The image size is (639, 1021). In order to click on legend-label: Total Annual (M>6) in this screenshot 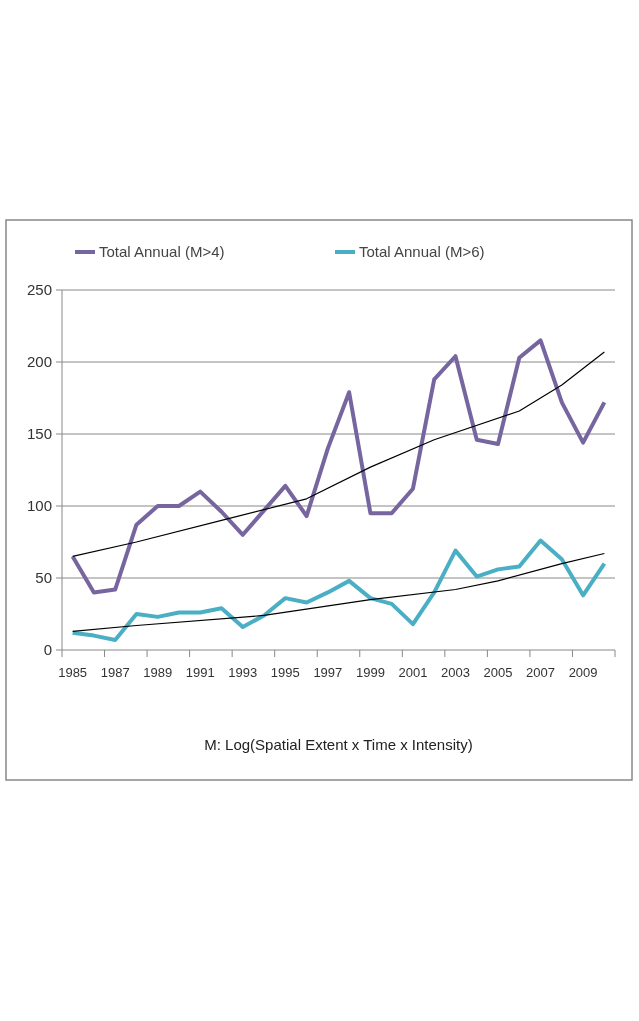, I will do `click(422, 252)`.